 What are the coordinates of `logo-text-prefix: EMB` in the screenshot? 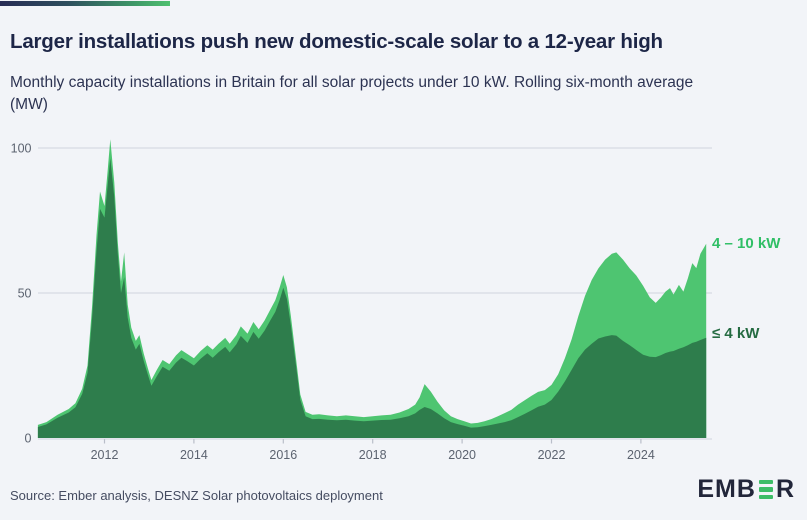 It's located at (726, 489).